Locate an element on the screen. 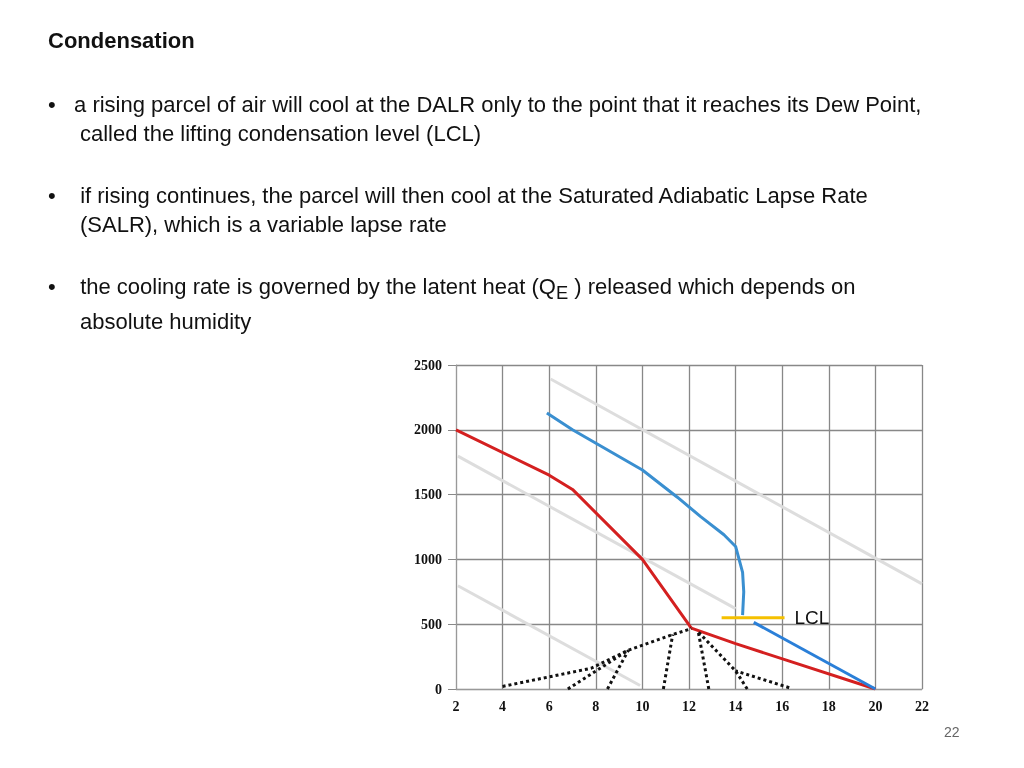 This screenshot has height=768, width=1024. x-tick-label: 22 is located at coordinates (922, 706).